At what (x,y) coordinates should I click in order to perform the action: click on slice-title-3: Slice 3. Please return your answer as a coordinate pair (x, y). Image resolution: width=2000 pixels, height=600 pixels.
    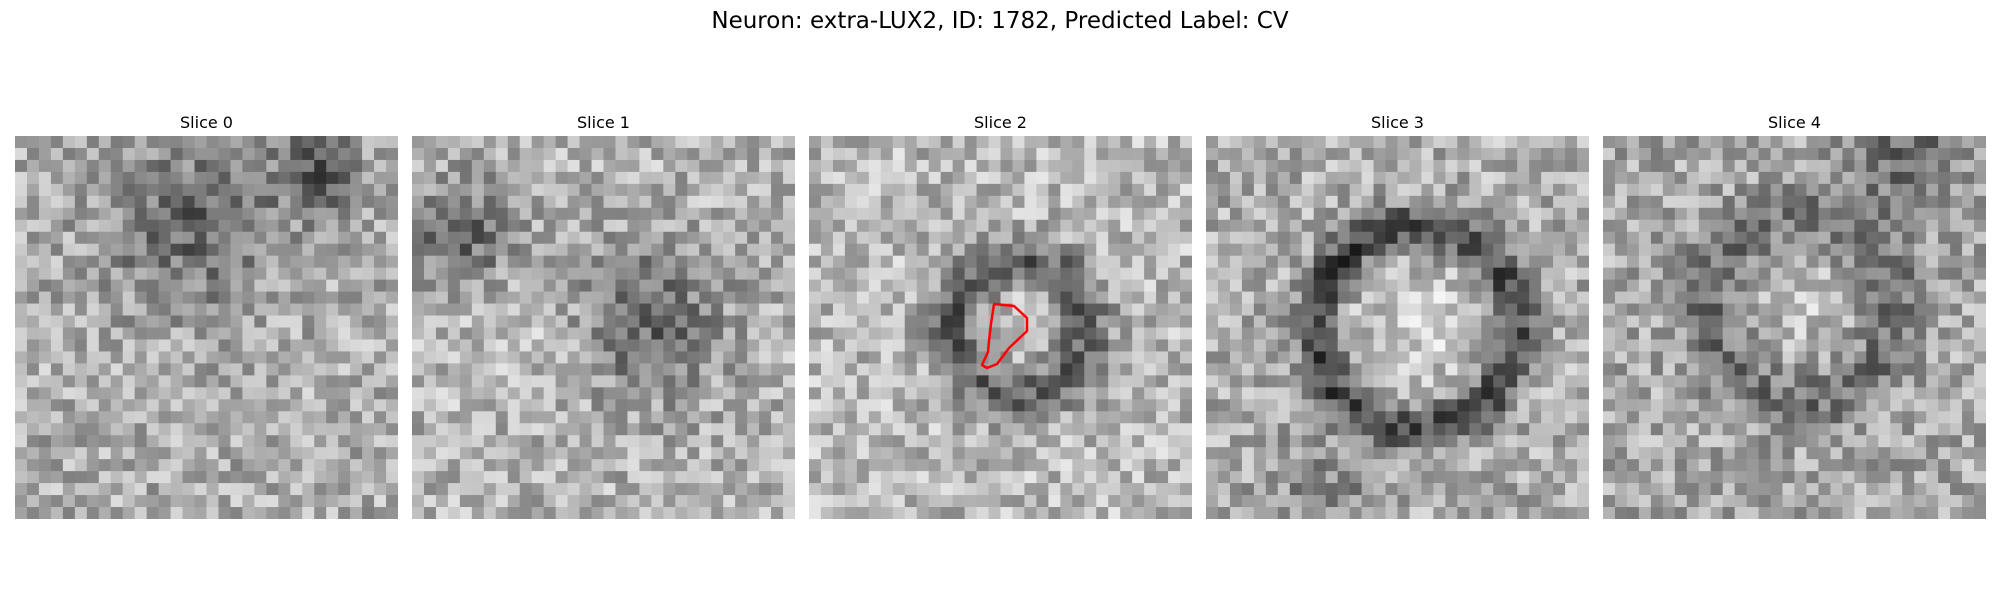
    Looking at the image, I should click on (1397, 122).